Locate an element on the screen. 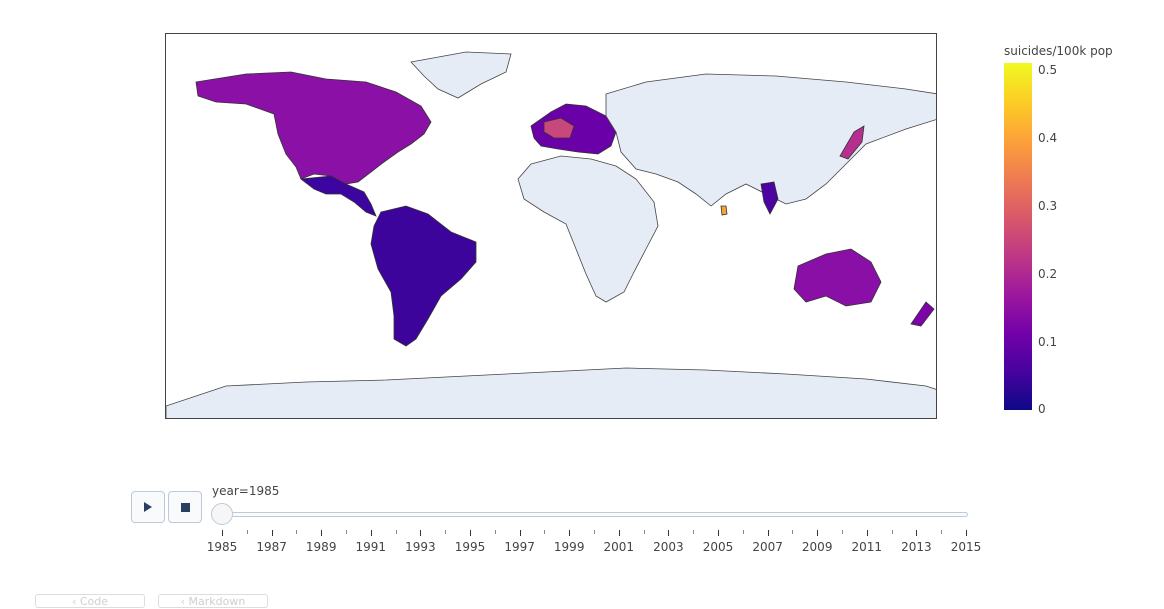 The image size is (1164, 609). slider-current-value: year=1985 is located at coordinates (246, 491).